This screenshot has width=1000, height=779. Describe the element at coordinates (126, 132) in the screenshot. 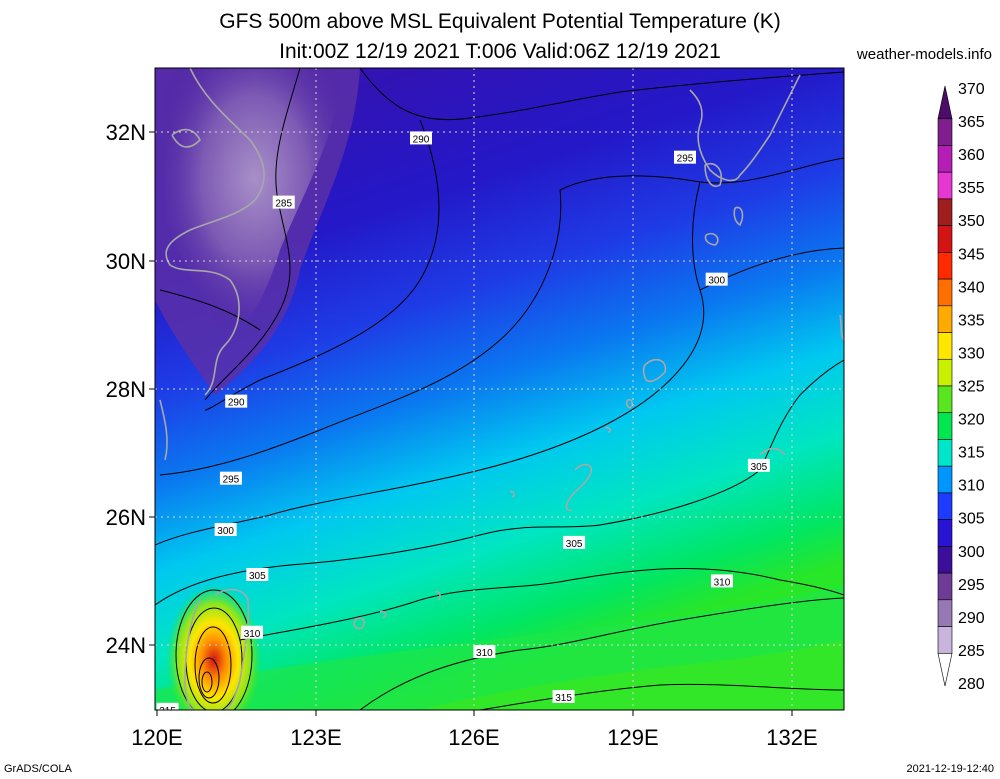

I see `lat-label-32n: 32N` at that location.